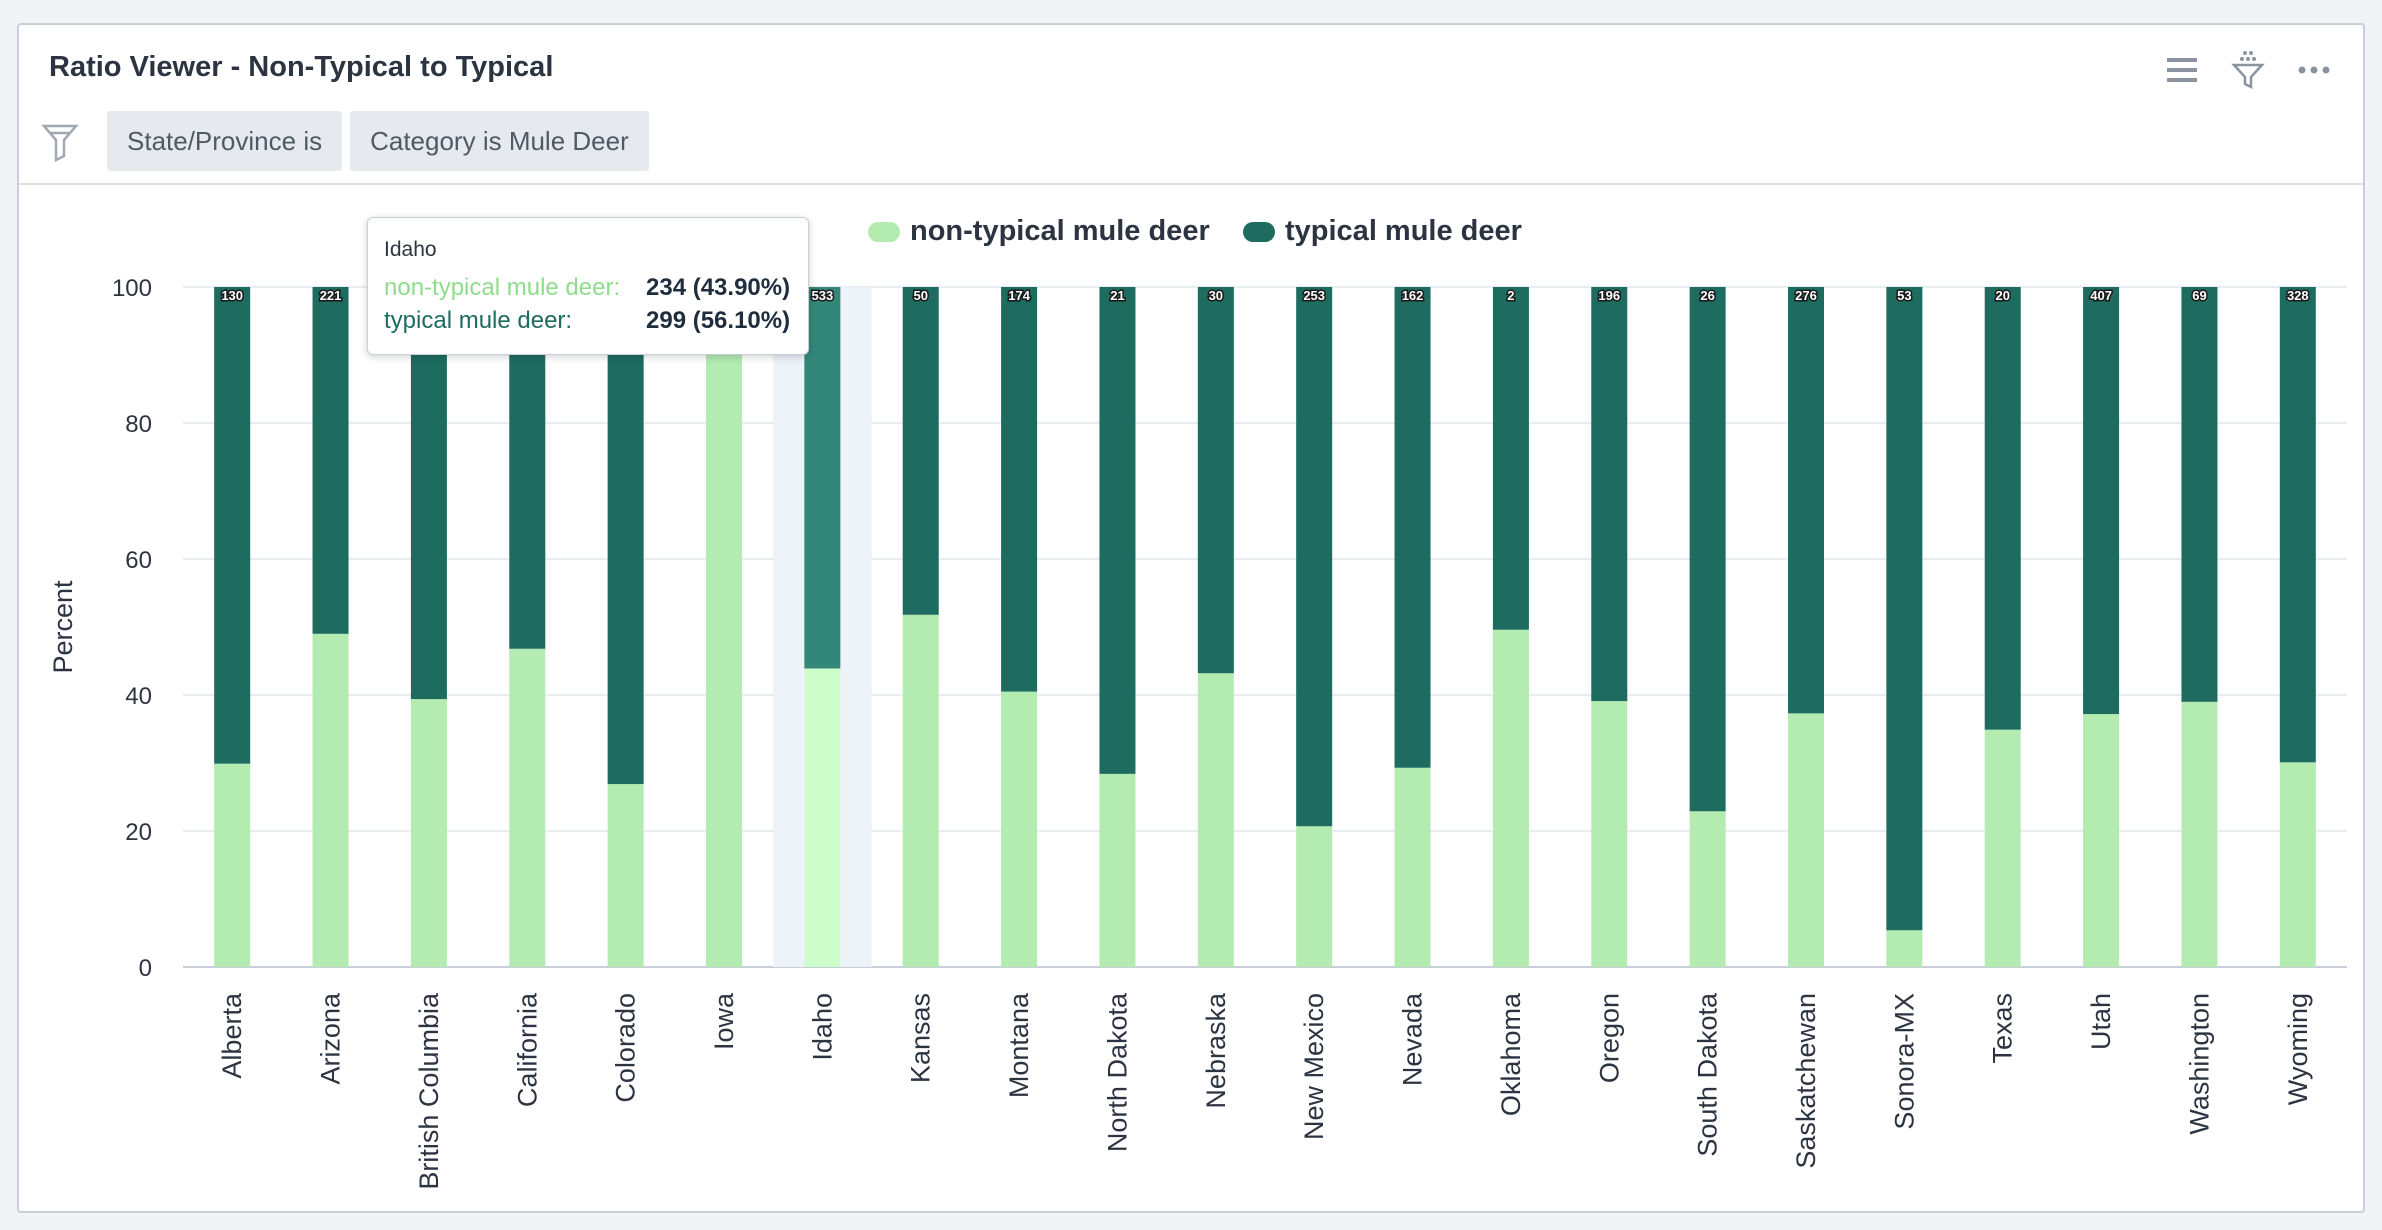 The image size is (2382, 1230). What do you see at coordinates (499, 141) in the screenshot?
I see `filter-chip-category: Category is Mule Deer` at bounding box center [499, 141].